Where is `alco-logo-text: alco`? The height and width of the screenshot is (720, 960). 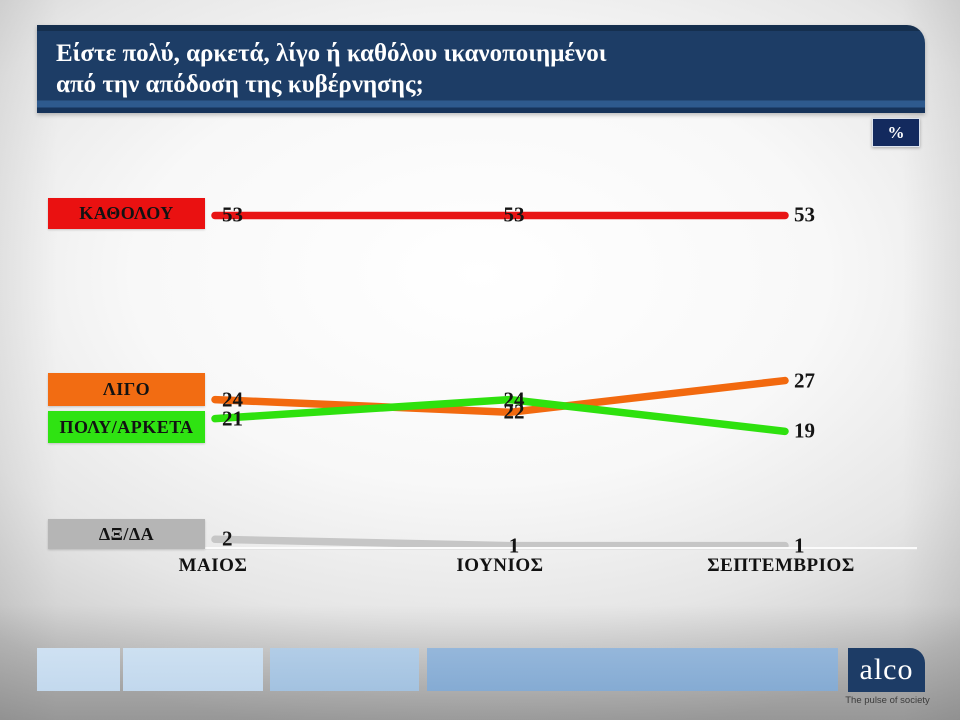 alco-logo-text: alco is located at coordinates (886, 669).